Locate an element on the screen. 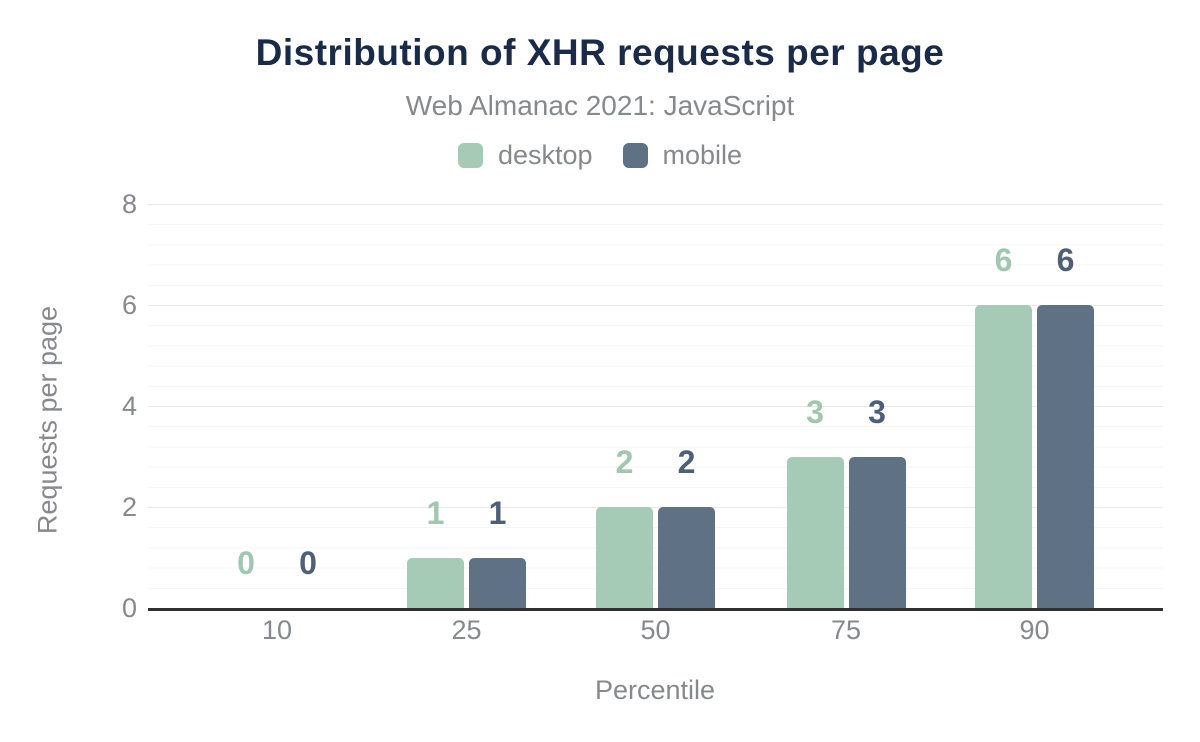  legend-item-desktop: desktop is located at coordinates (525, 155).